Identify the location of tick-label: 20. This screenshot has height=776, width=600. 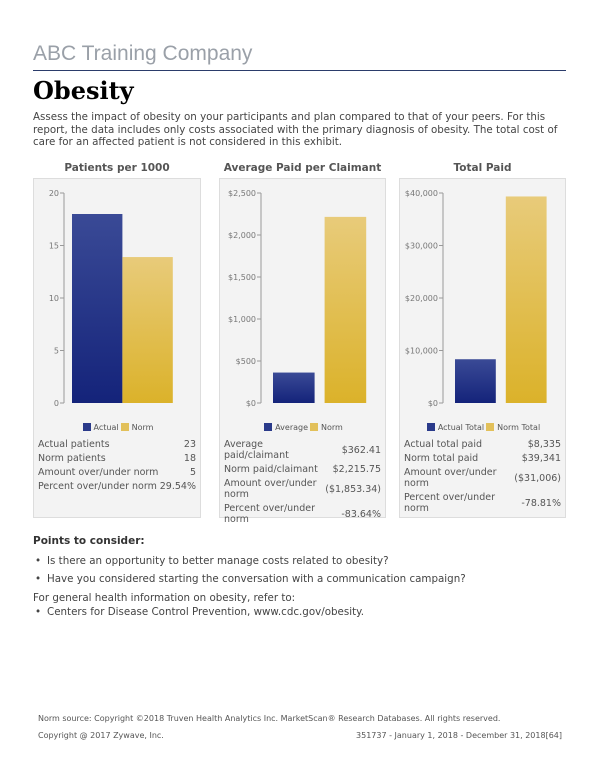
(54, 193).